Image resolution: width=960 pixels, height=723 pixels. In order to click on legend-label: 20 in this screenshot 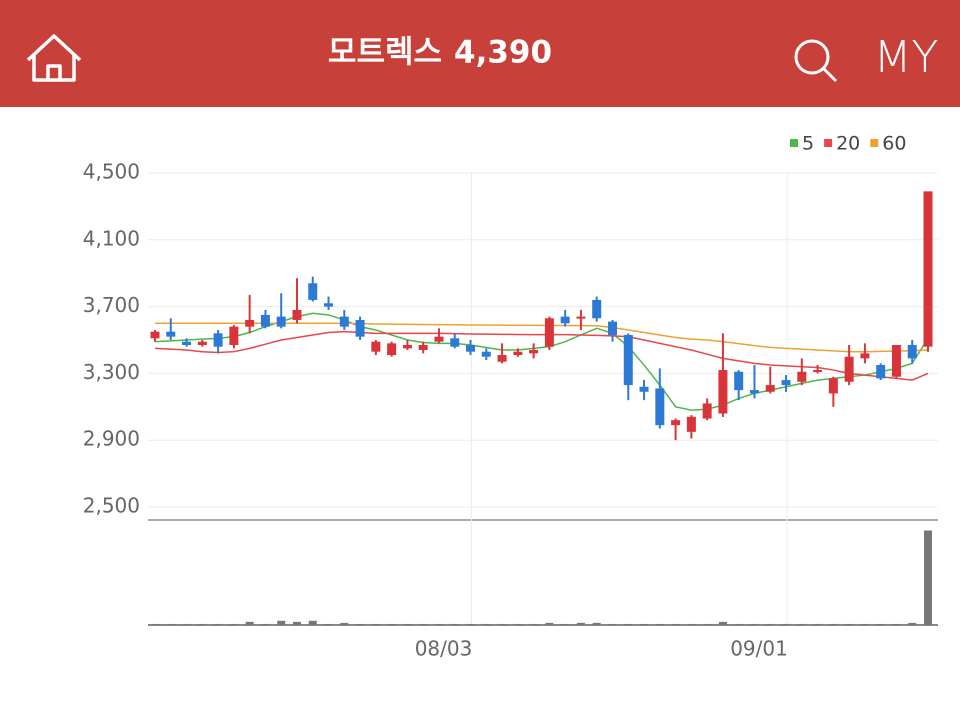, I will do `click(848, 144)`.